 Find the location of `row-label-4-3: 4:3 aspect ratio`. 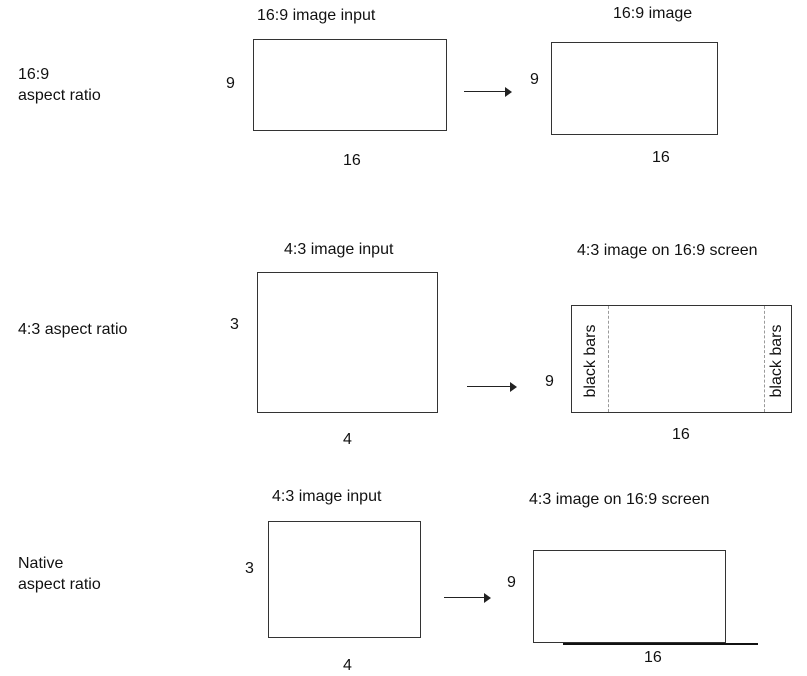

row-label-4-3: 4:3 aspect ratio is located at coordinates (72, 329).